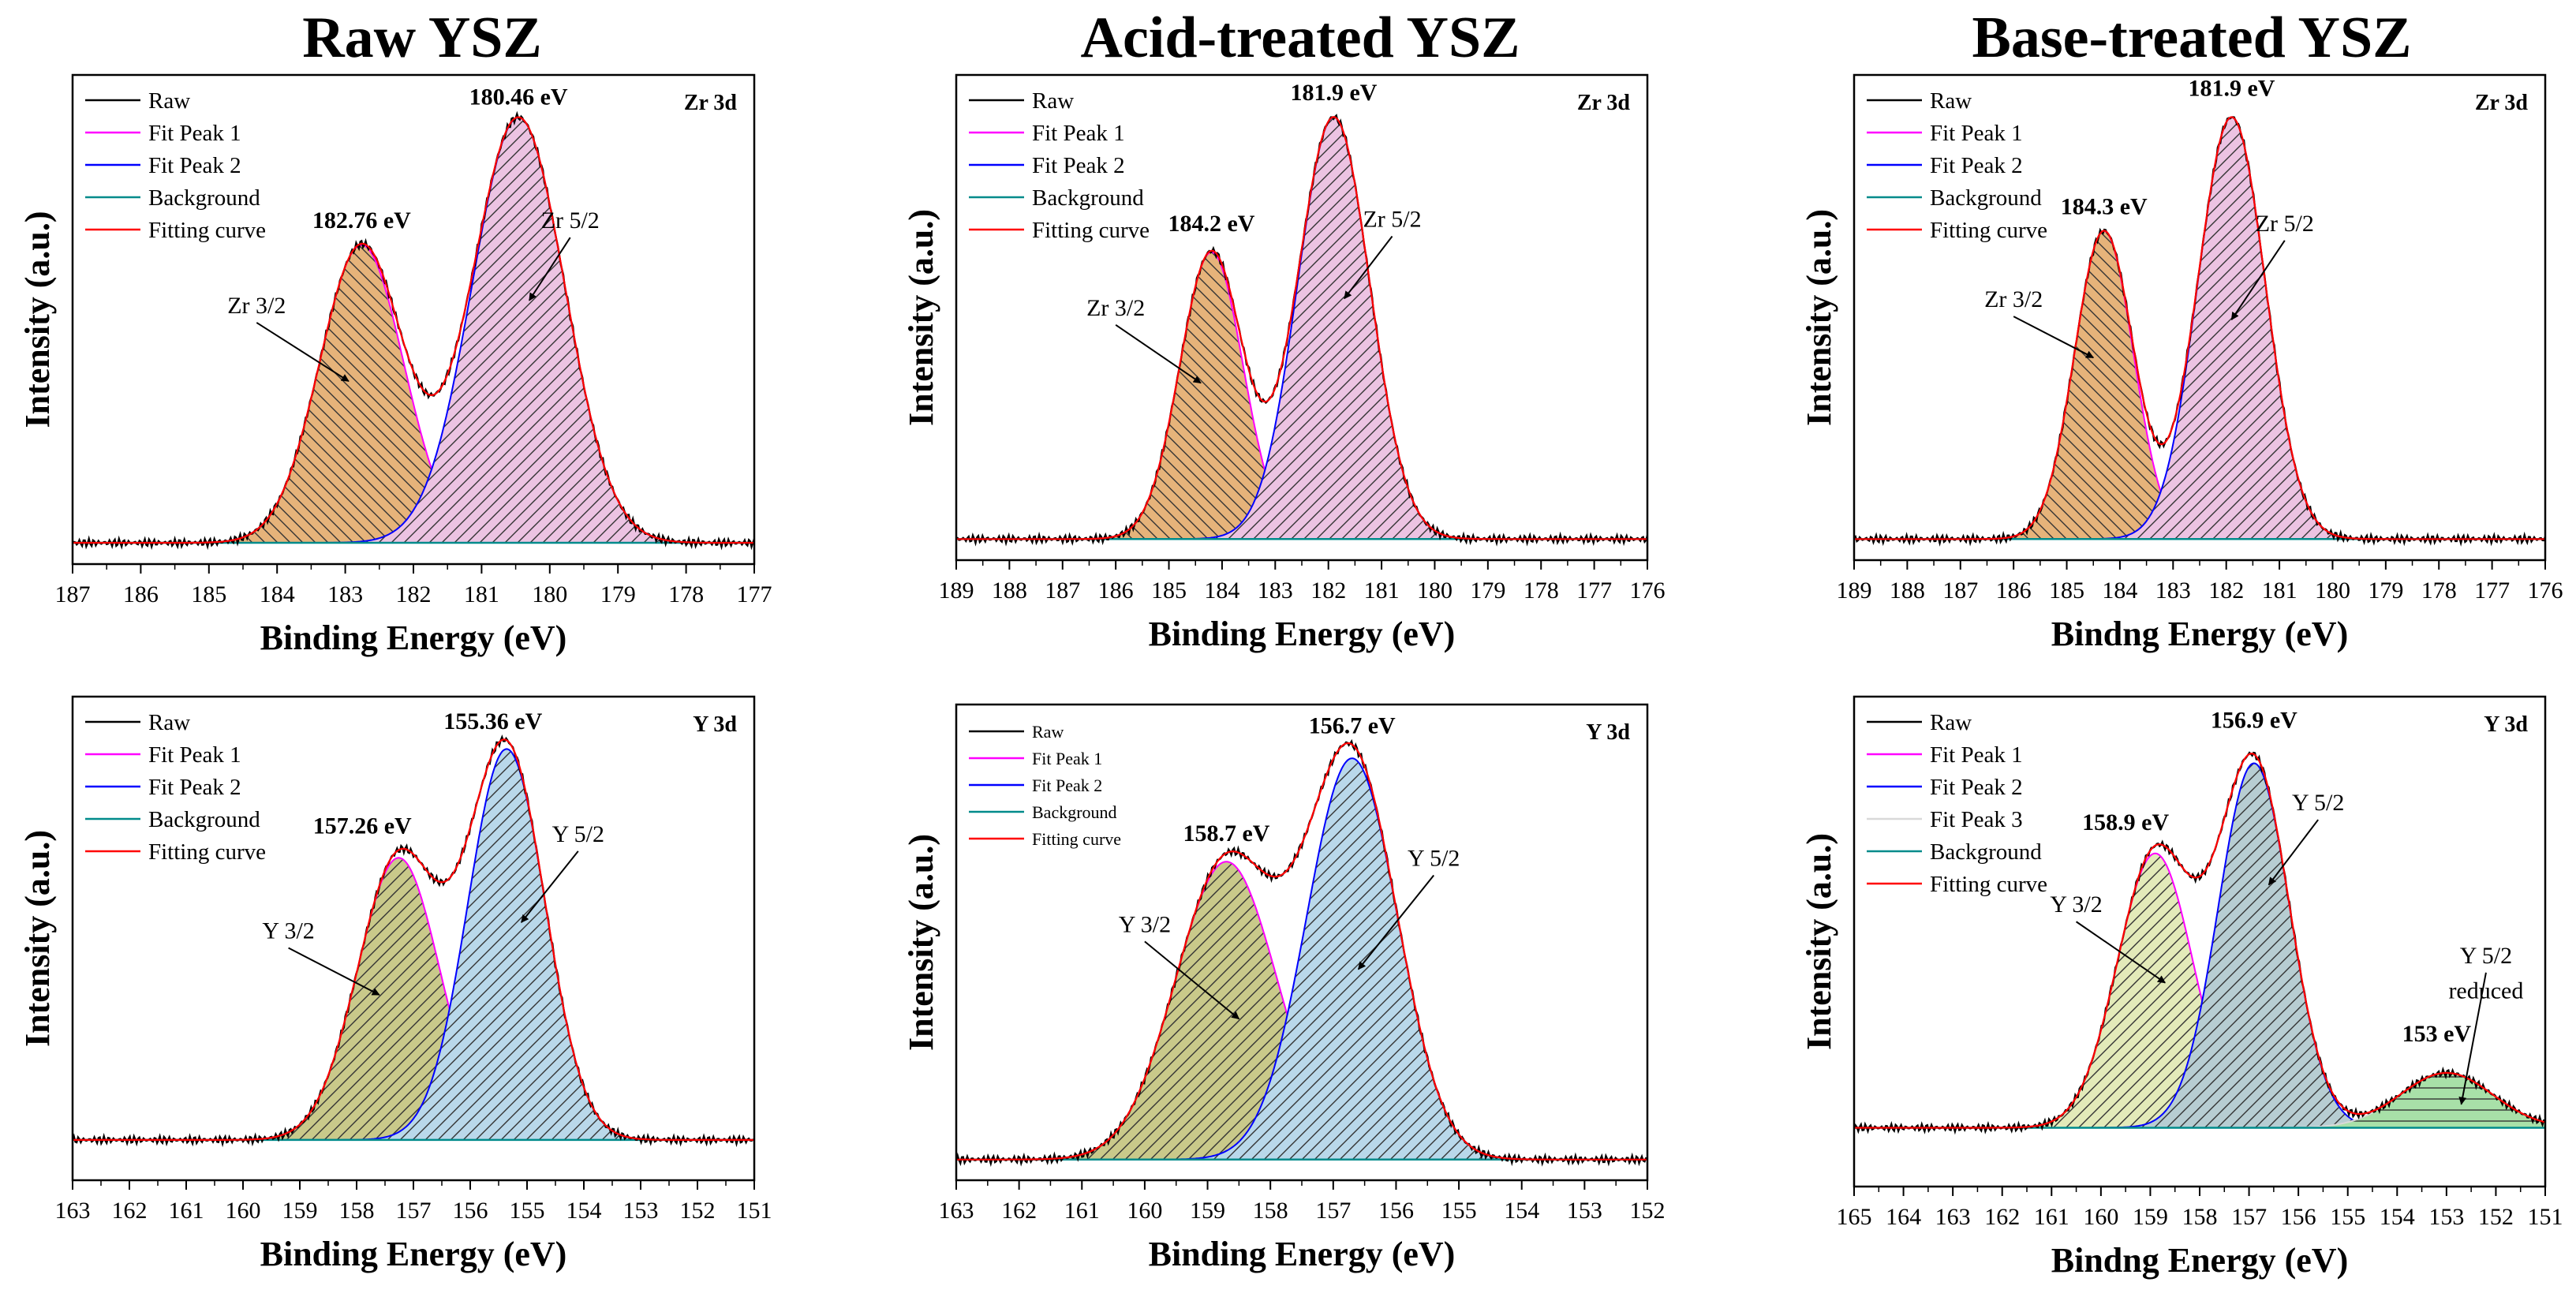 The width and height of the screenshot is (2576, 1297). Describe the element at coordinates (1382, 590) in the screenshot. I see `x-tick-label: 181` at that location.